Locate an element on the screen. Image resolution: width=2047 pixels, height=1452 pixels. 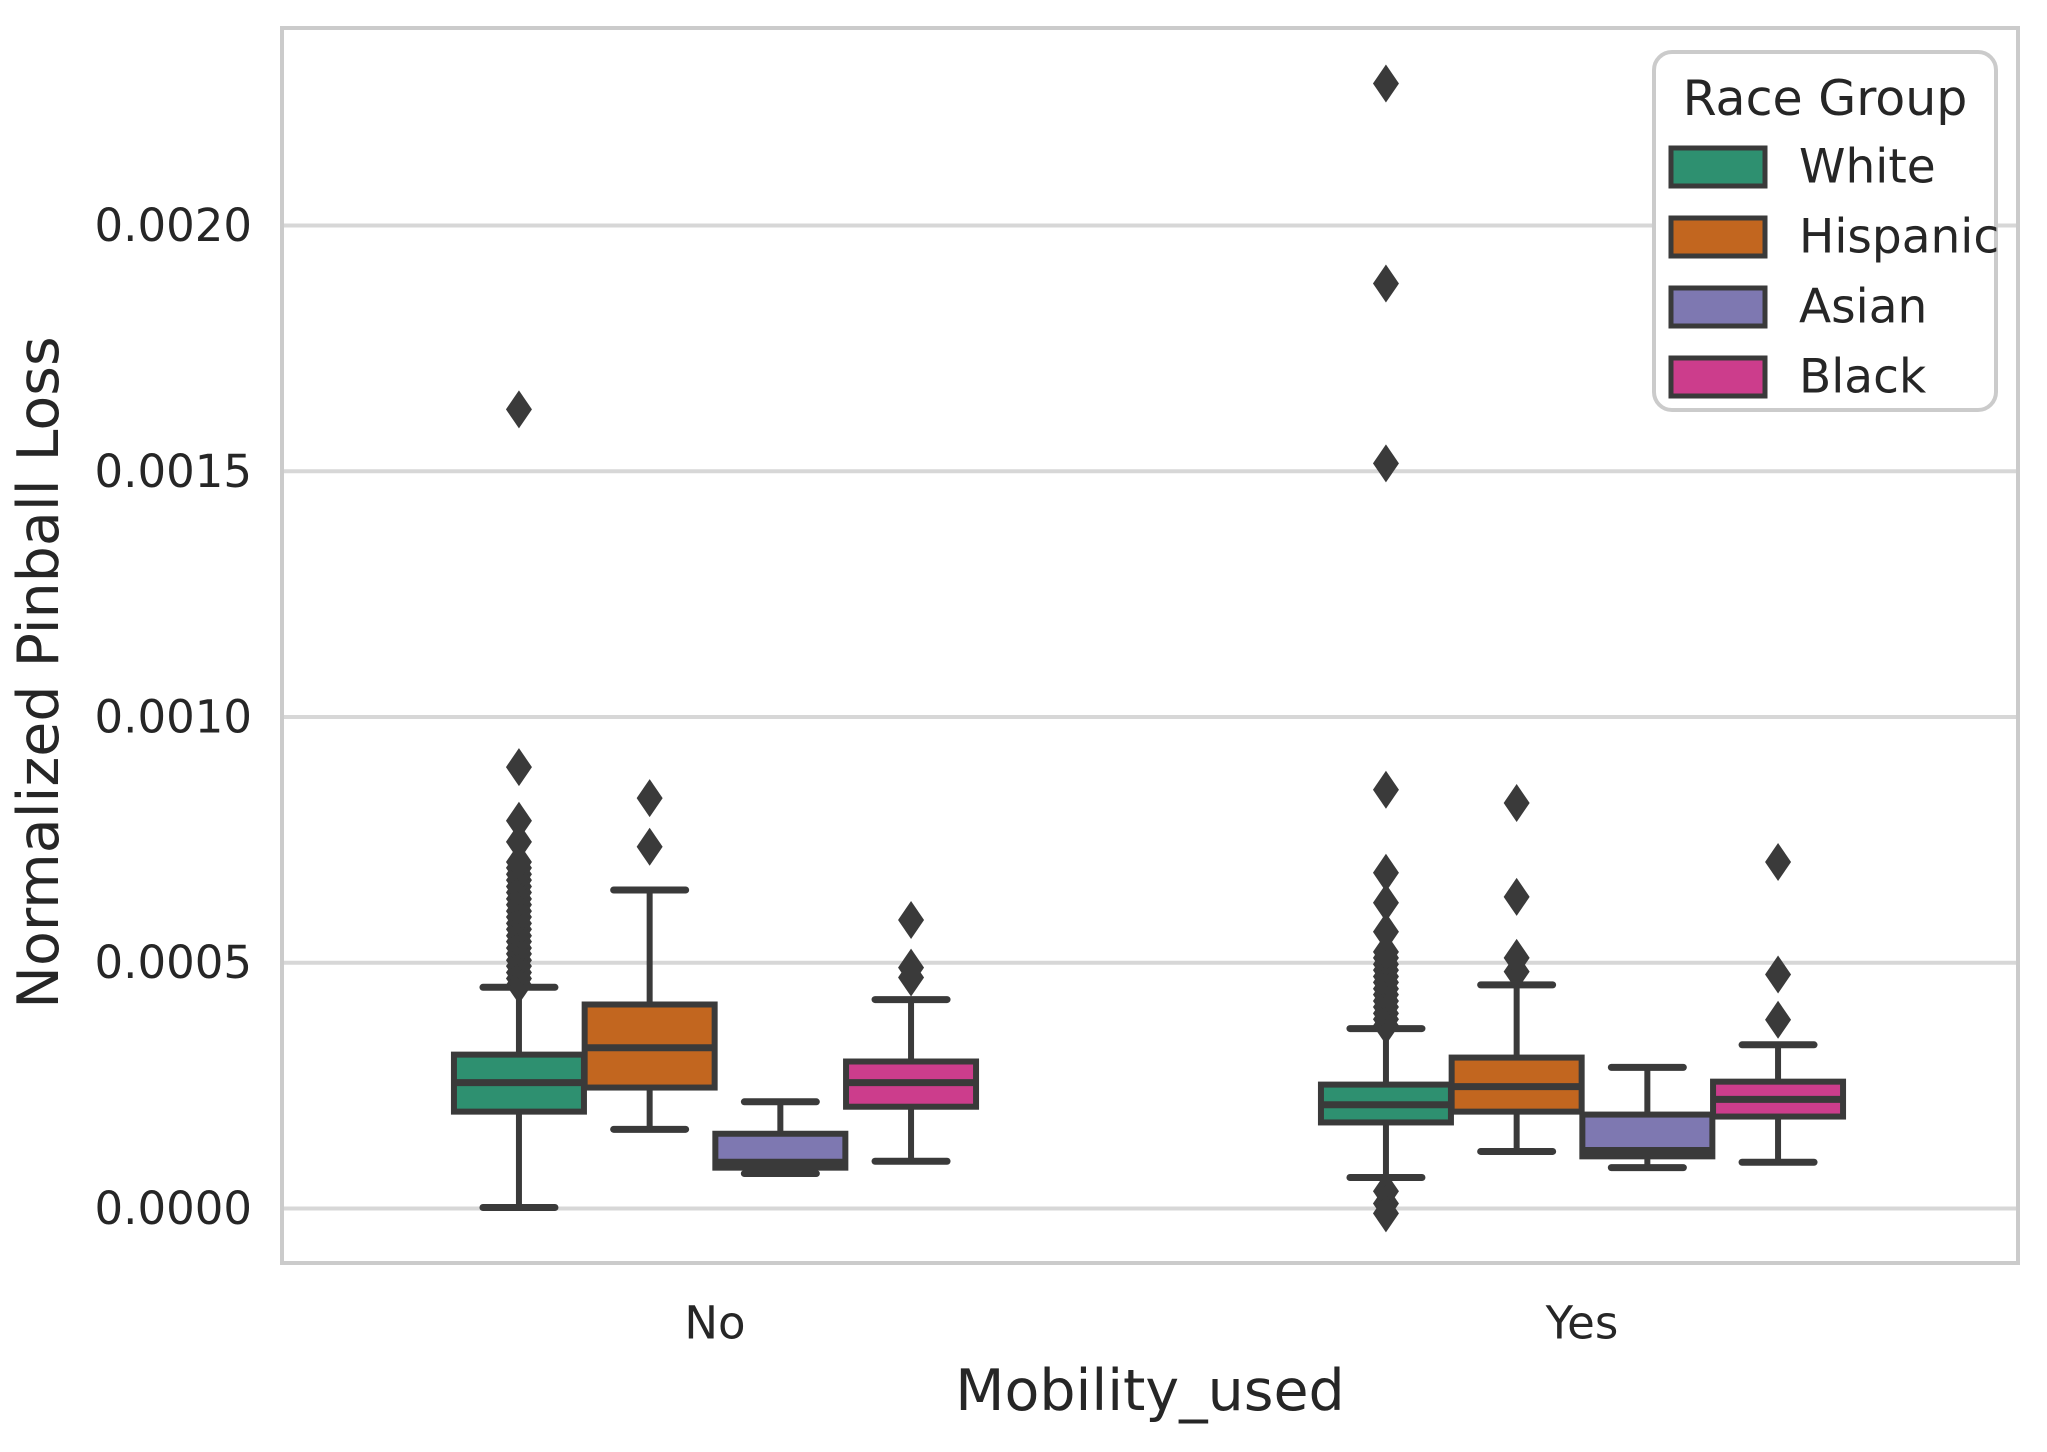
y-tick-0.0020: 0.0020 is located at coordinates (173, 225).